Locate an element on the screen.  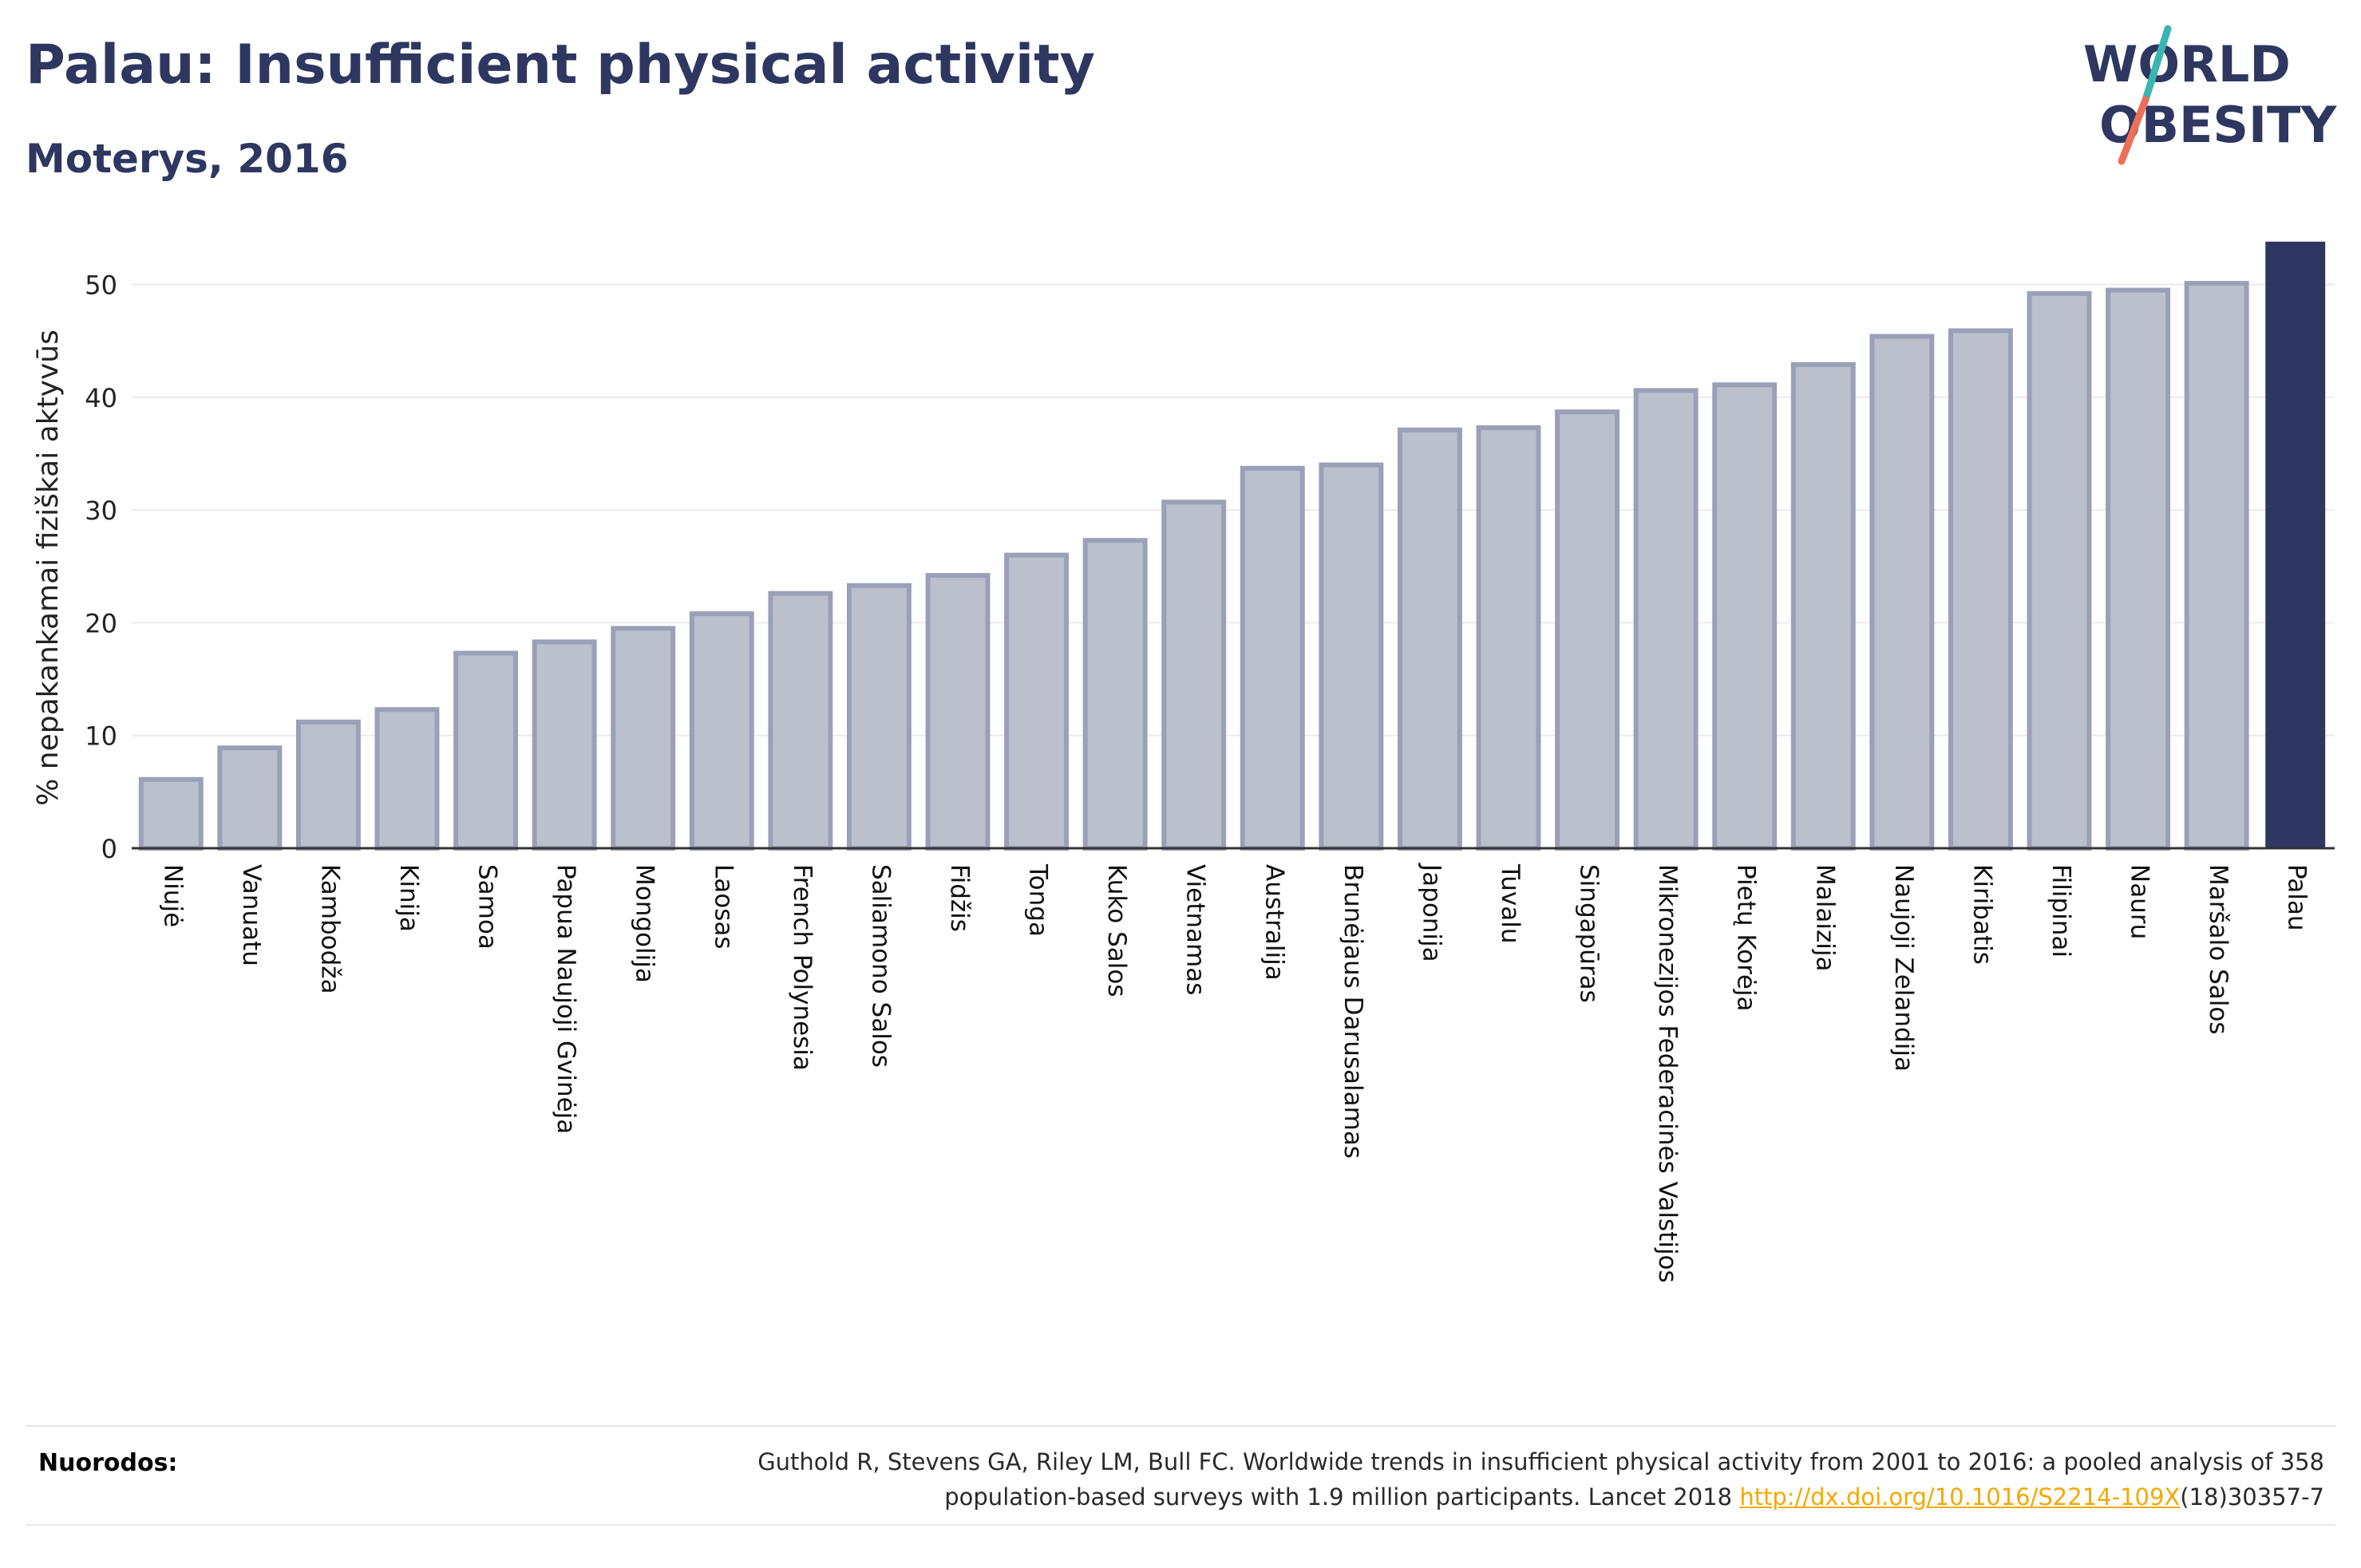
footer-divider-top is located at coordinates (1180, 1426).